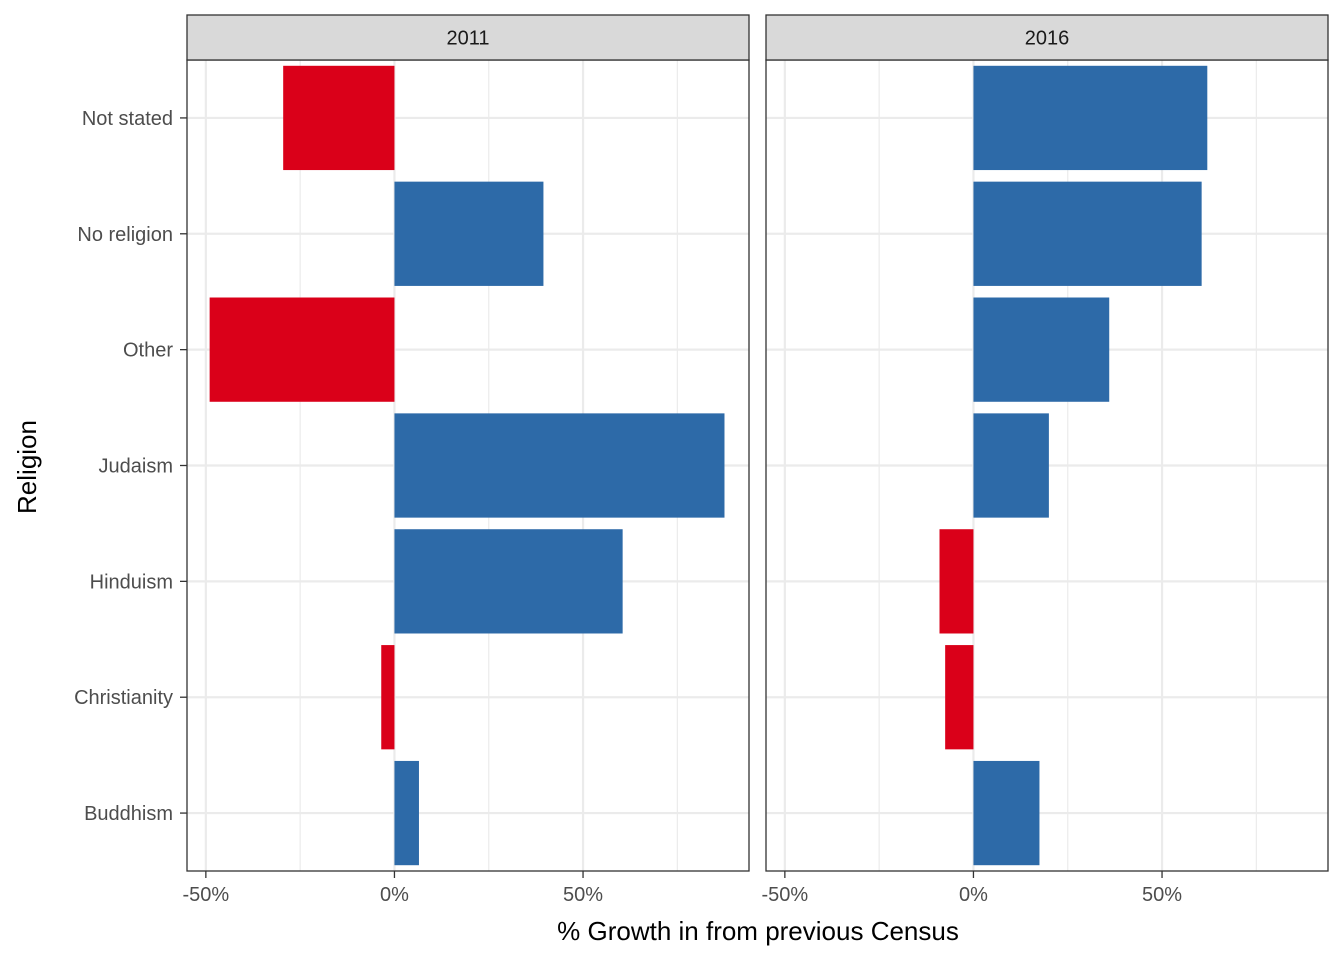 The image size is (1344, 960). I want to click on y-tick-label: No religion, so click(125, 235).